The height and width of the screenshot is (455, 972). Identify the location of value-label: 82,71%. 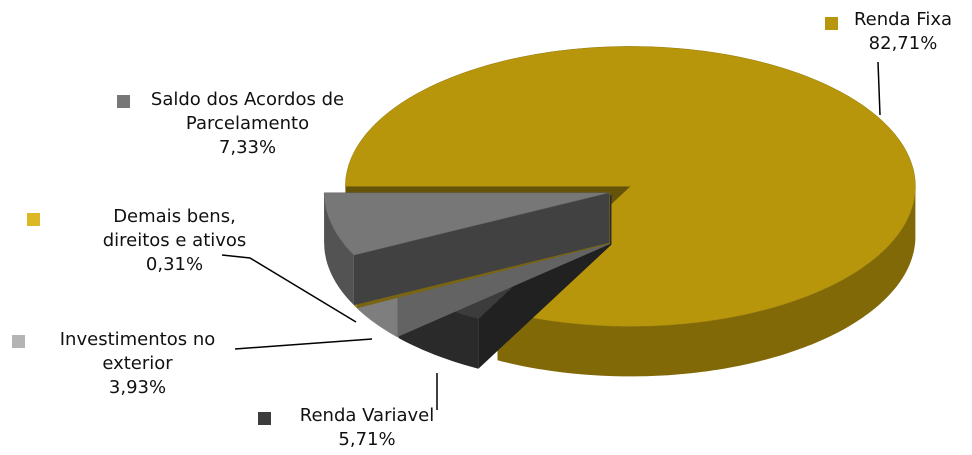
(903, 43).